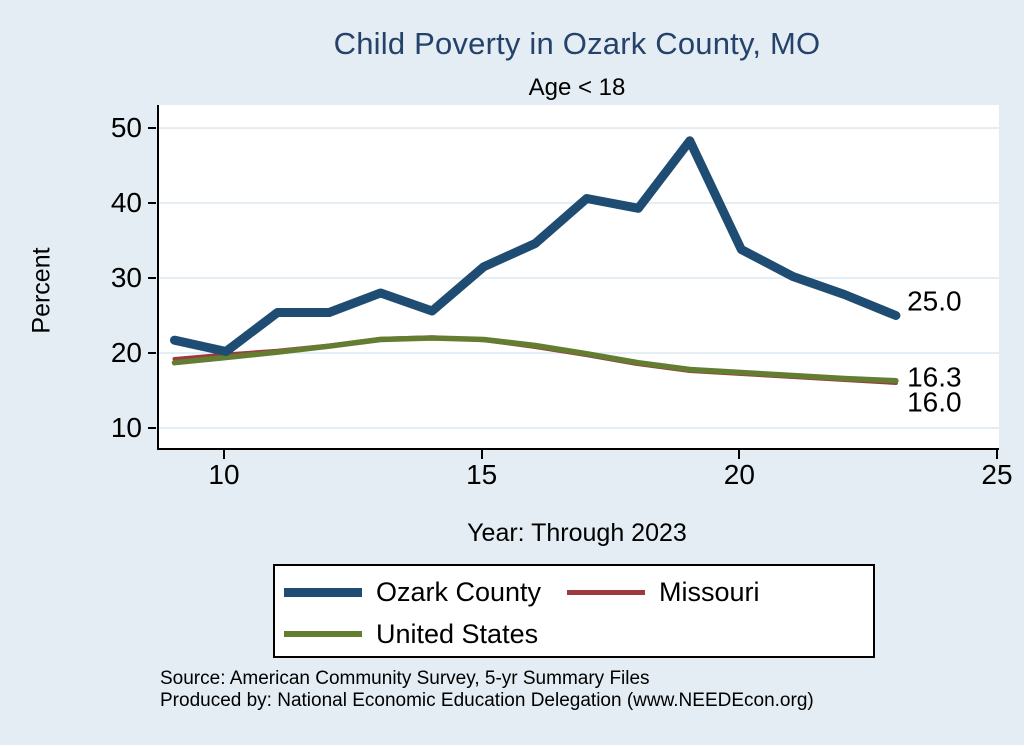 The height and width of the screenshot is (745, 1024). I want to click on y-axis-title: Percent, so click(41, 290).